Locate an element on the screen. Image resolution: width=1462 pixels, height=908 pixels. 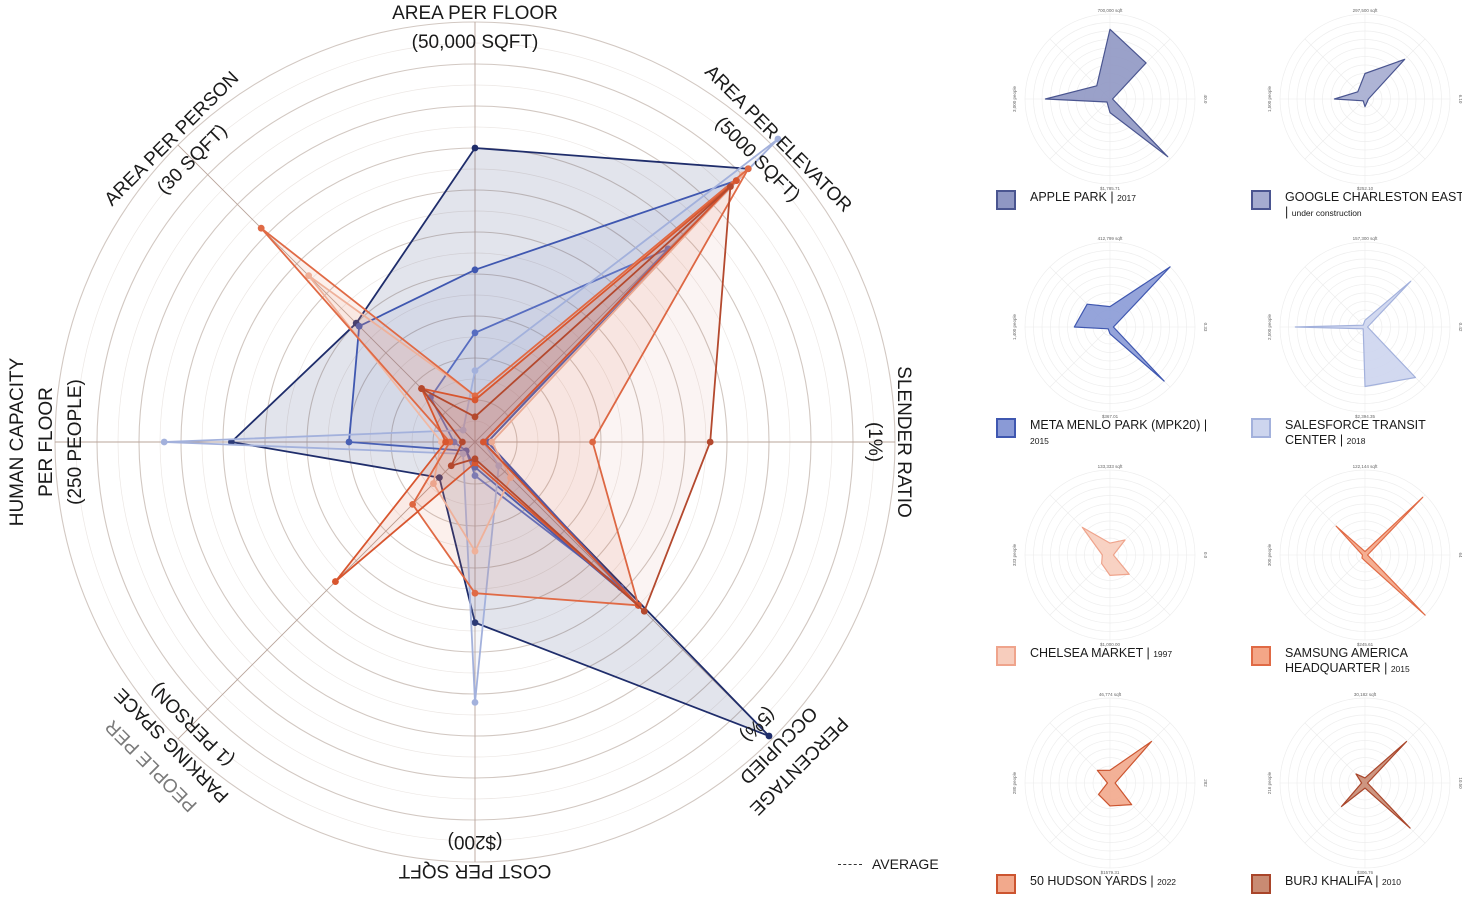
axis-label-line: HUMAN CAPACITY is located at coordinates (17, 441).